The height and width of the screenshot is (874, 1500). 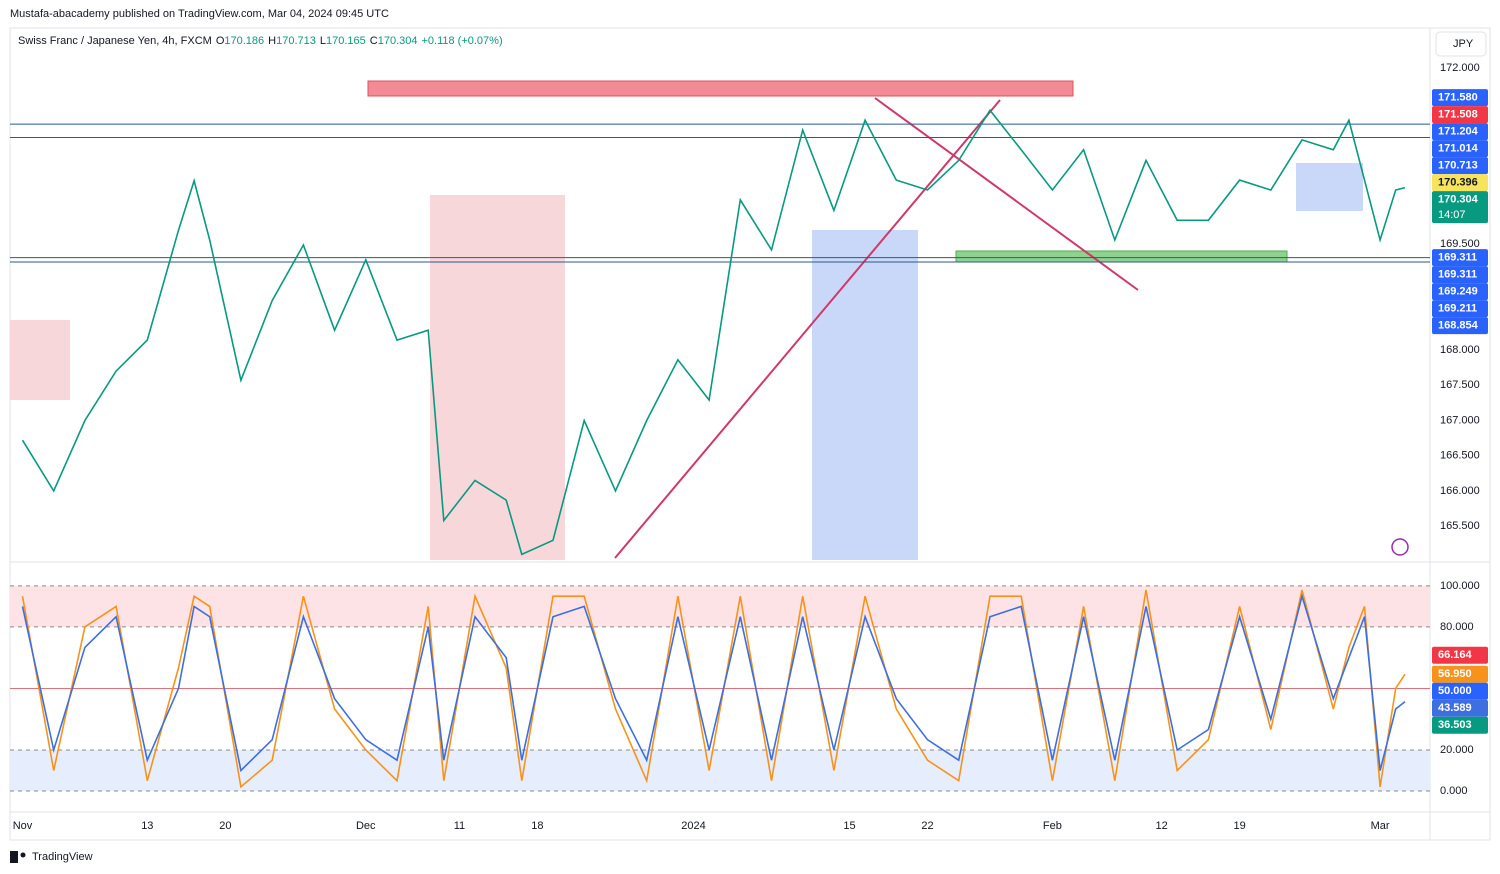 What do you see at coordinates (1460, 491) in the screenshot?
I see `y-tick-label: 166.000` at bounding box center [1460, 491].